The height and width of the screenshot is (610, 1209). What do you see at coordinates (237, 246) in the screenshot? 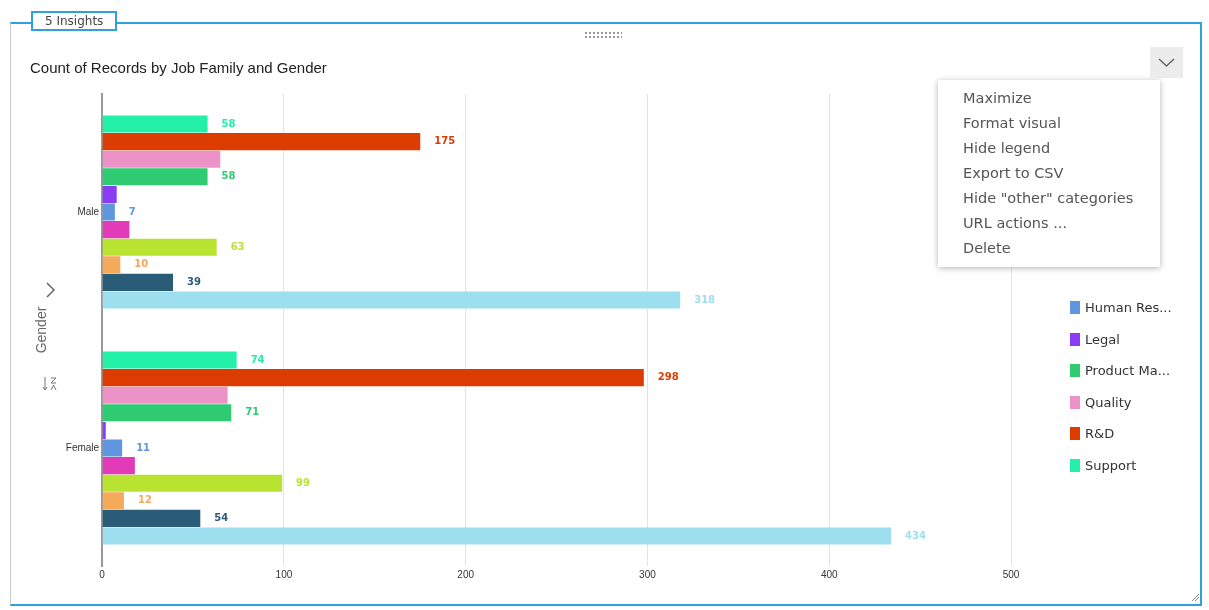
I see `data-label: 63` at bounding box center [237, 246].